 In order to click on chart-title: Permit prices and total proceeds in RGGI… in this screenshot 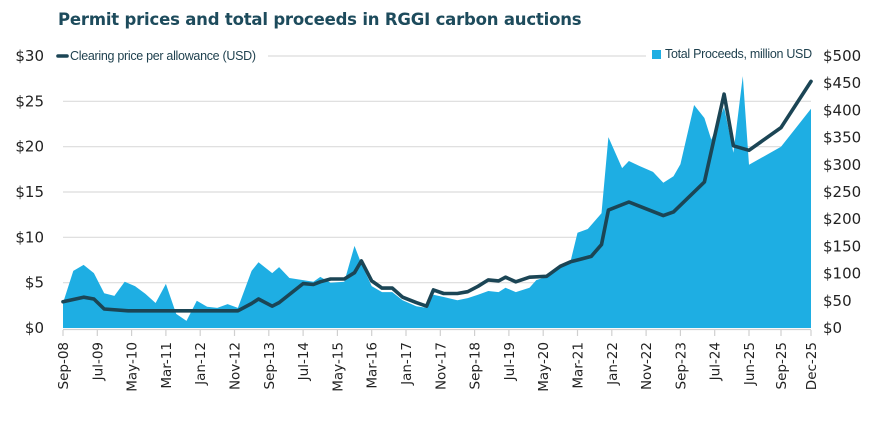, I will do `click(320, 19)`.